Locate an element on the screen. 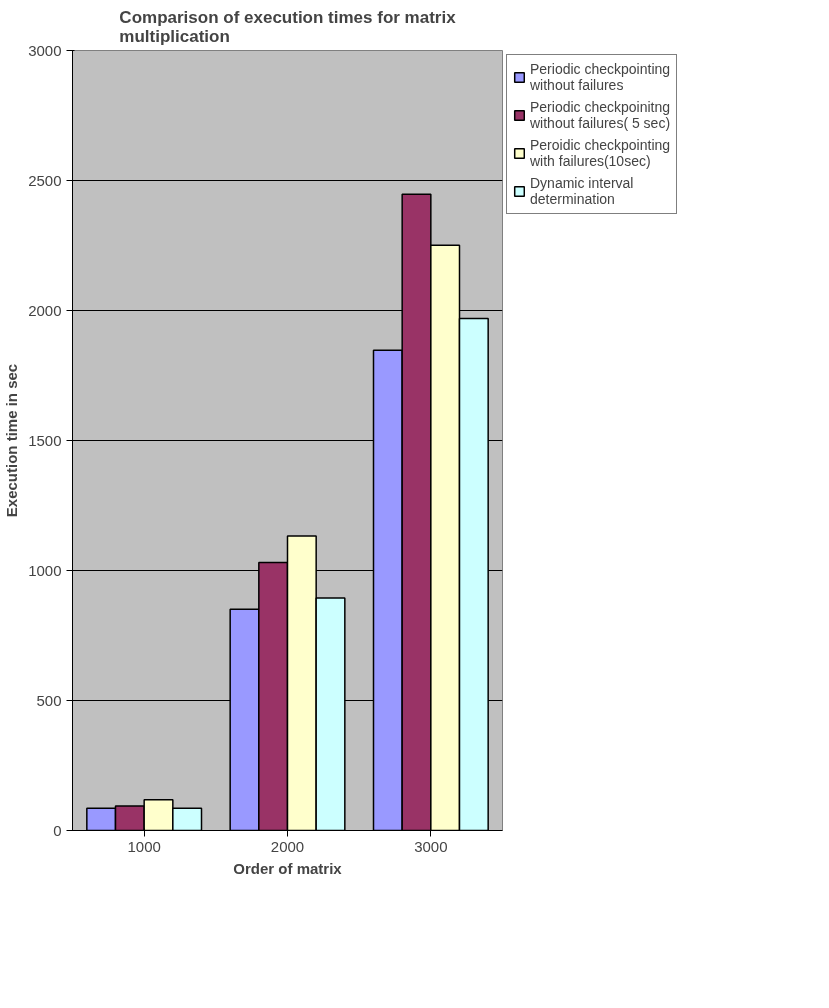 This screenshot has width=829, height=1008. y-tick-label: 1000 is located at coordinates (45, 570).